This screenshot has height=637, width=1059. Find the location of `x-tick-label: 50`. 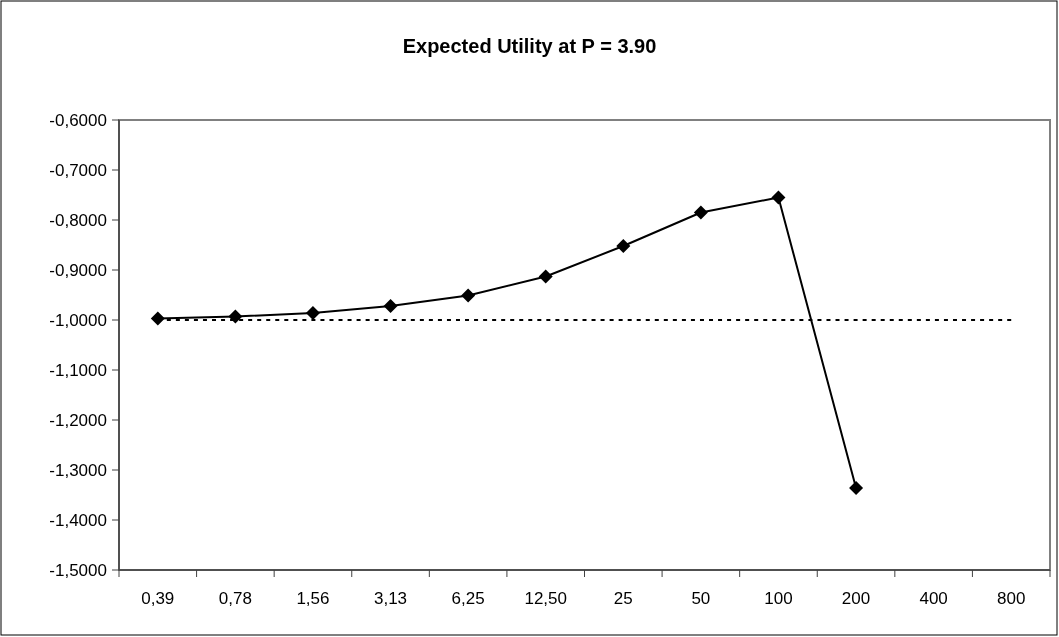

x-tick-label: 50 is located at coordinates (701, 598).